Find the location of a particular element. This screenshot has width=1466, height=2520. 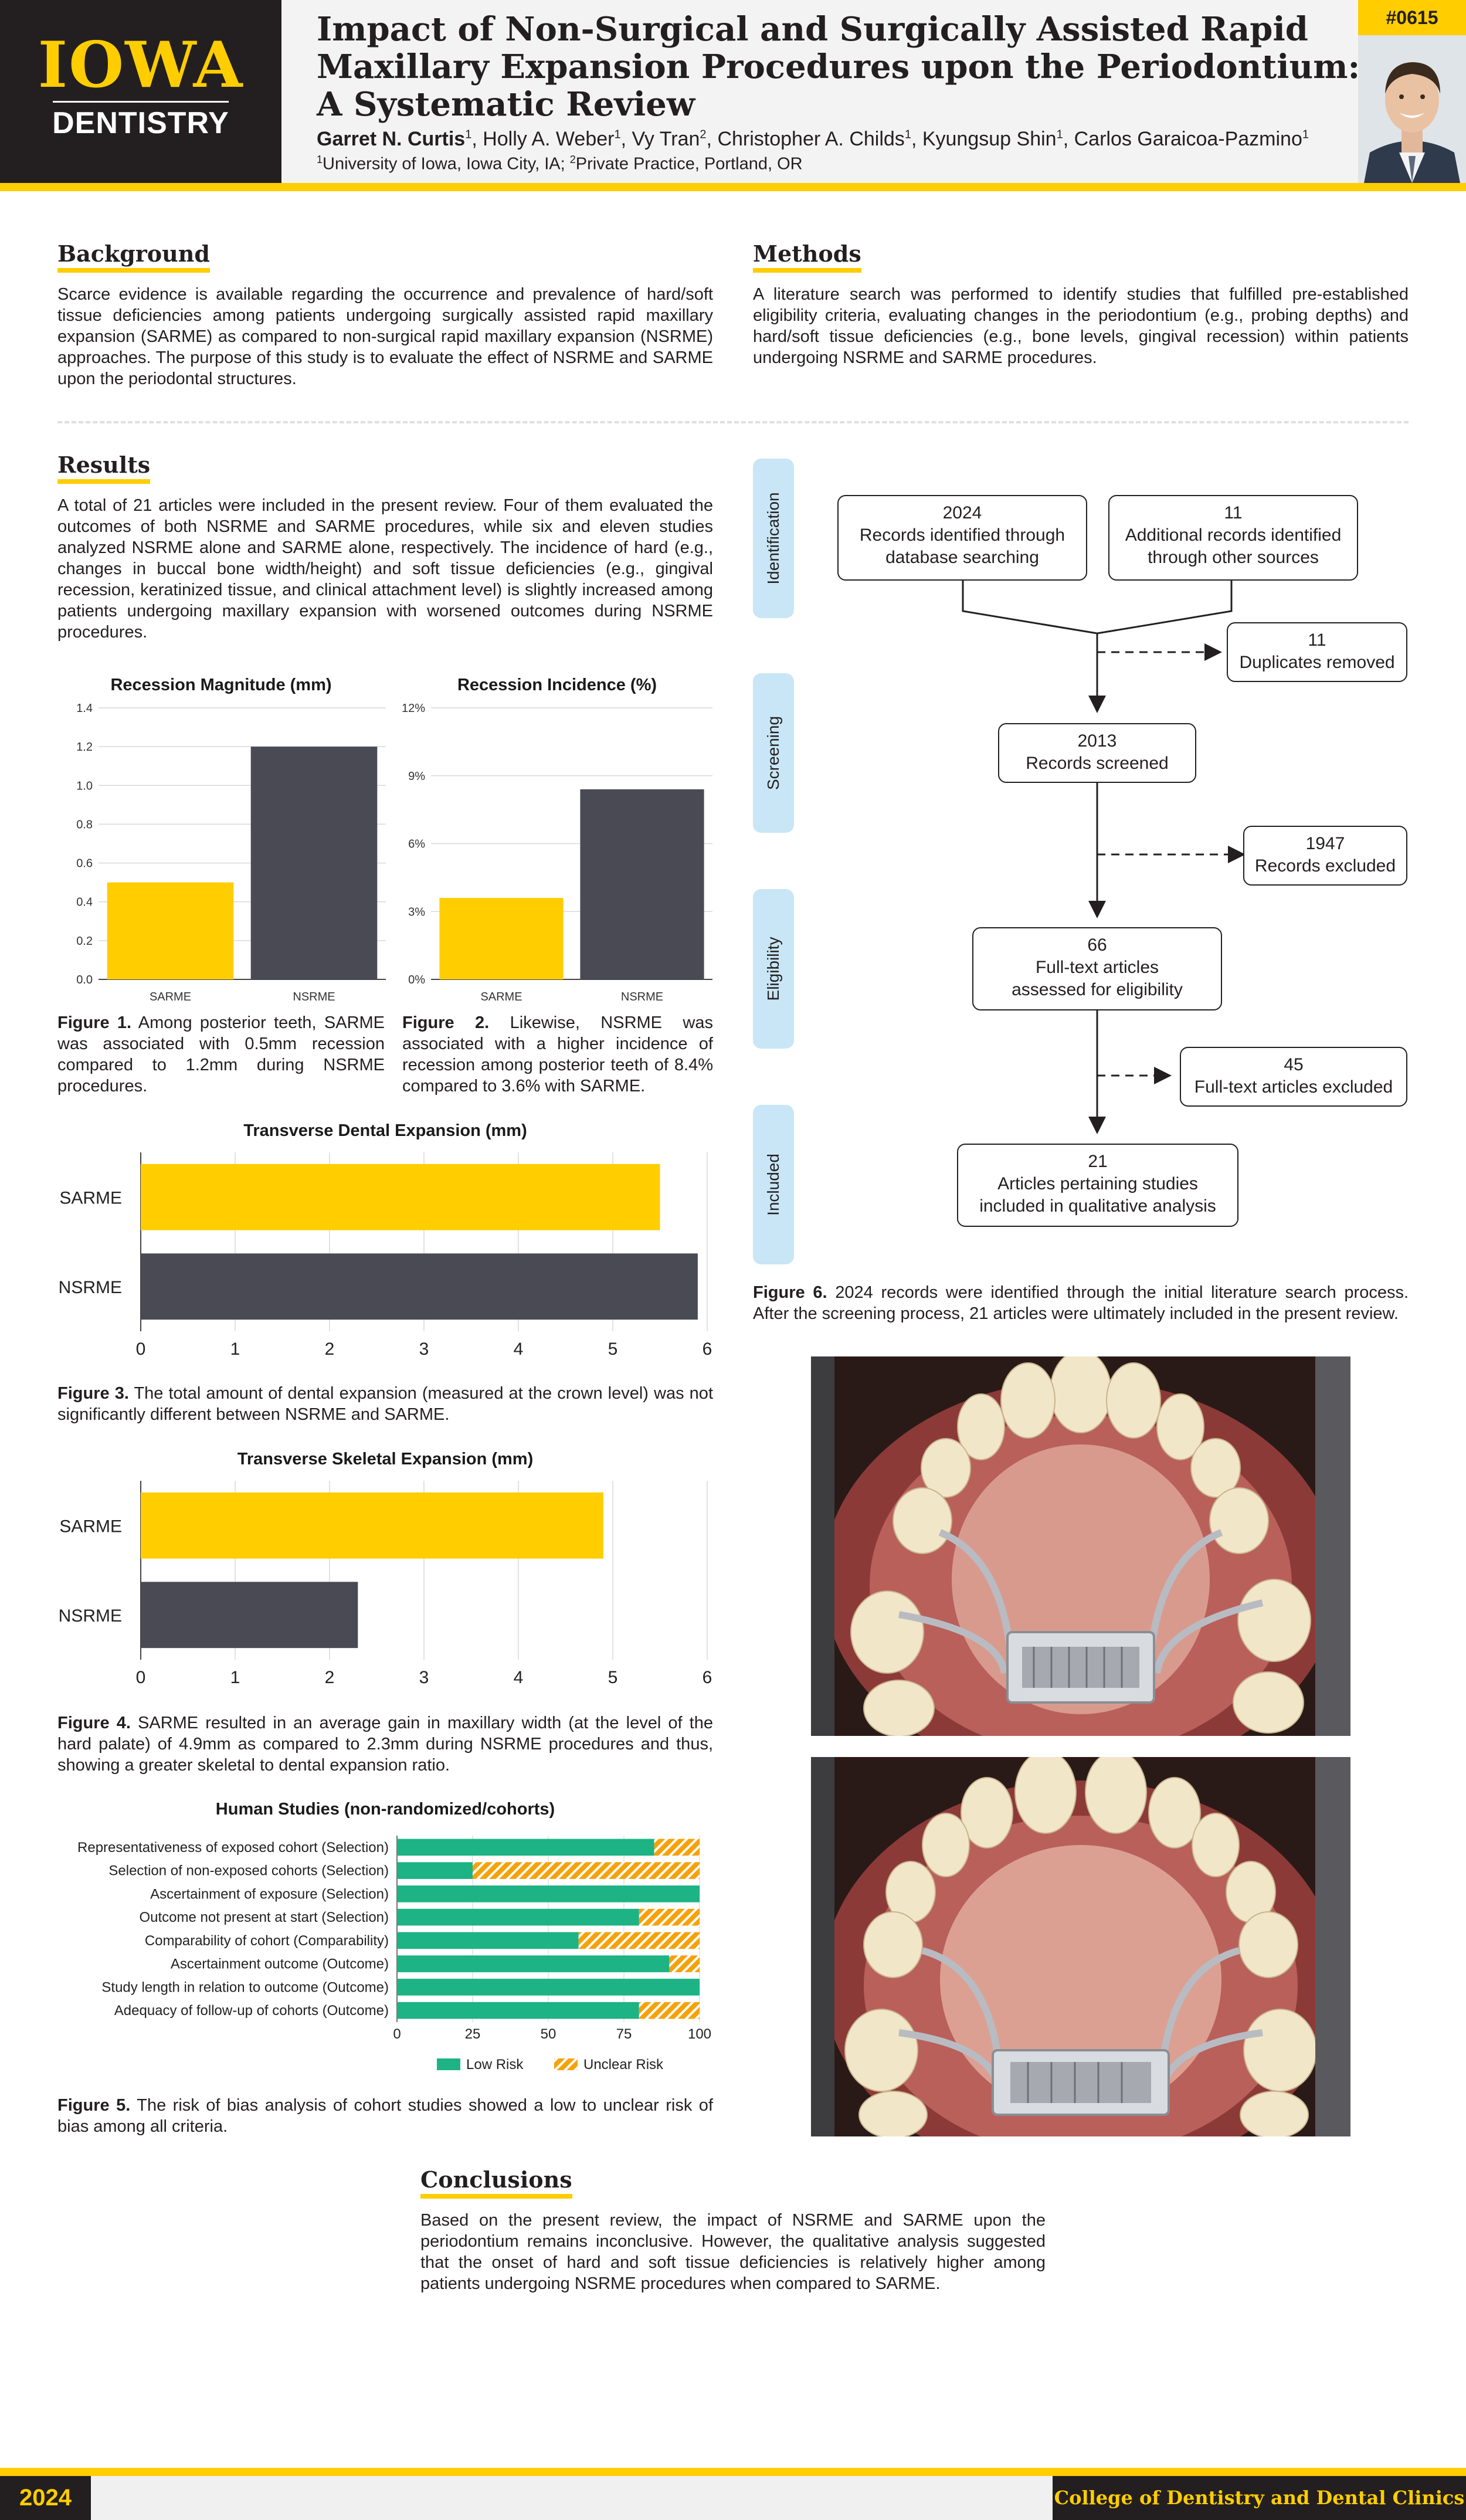

presenter-portrait-image is located at coordinates (1412, 109).